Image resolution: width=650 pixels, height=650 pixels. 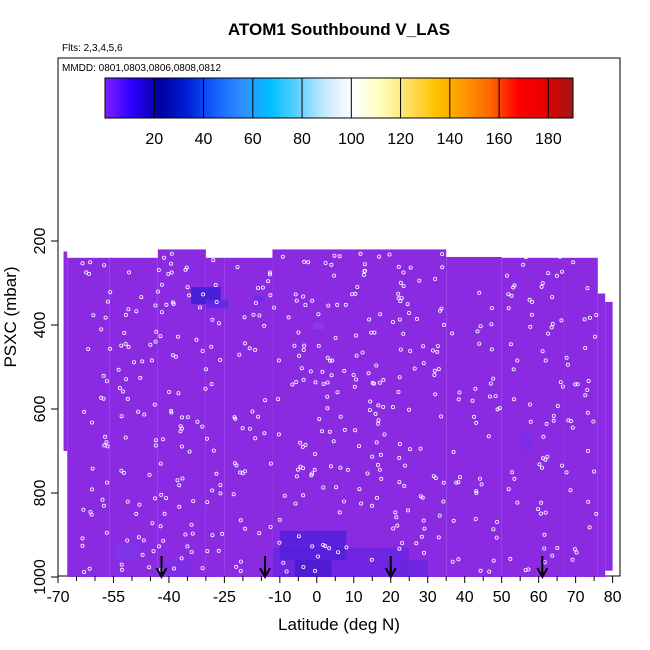 I want to click on colorbar-tick-label: 120, so click(x=400, y=139).